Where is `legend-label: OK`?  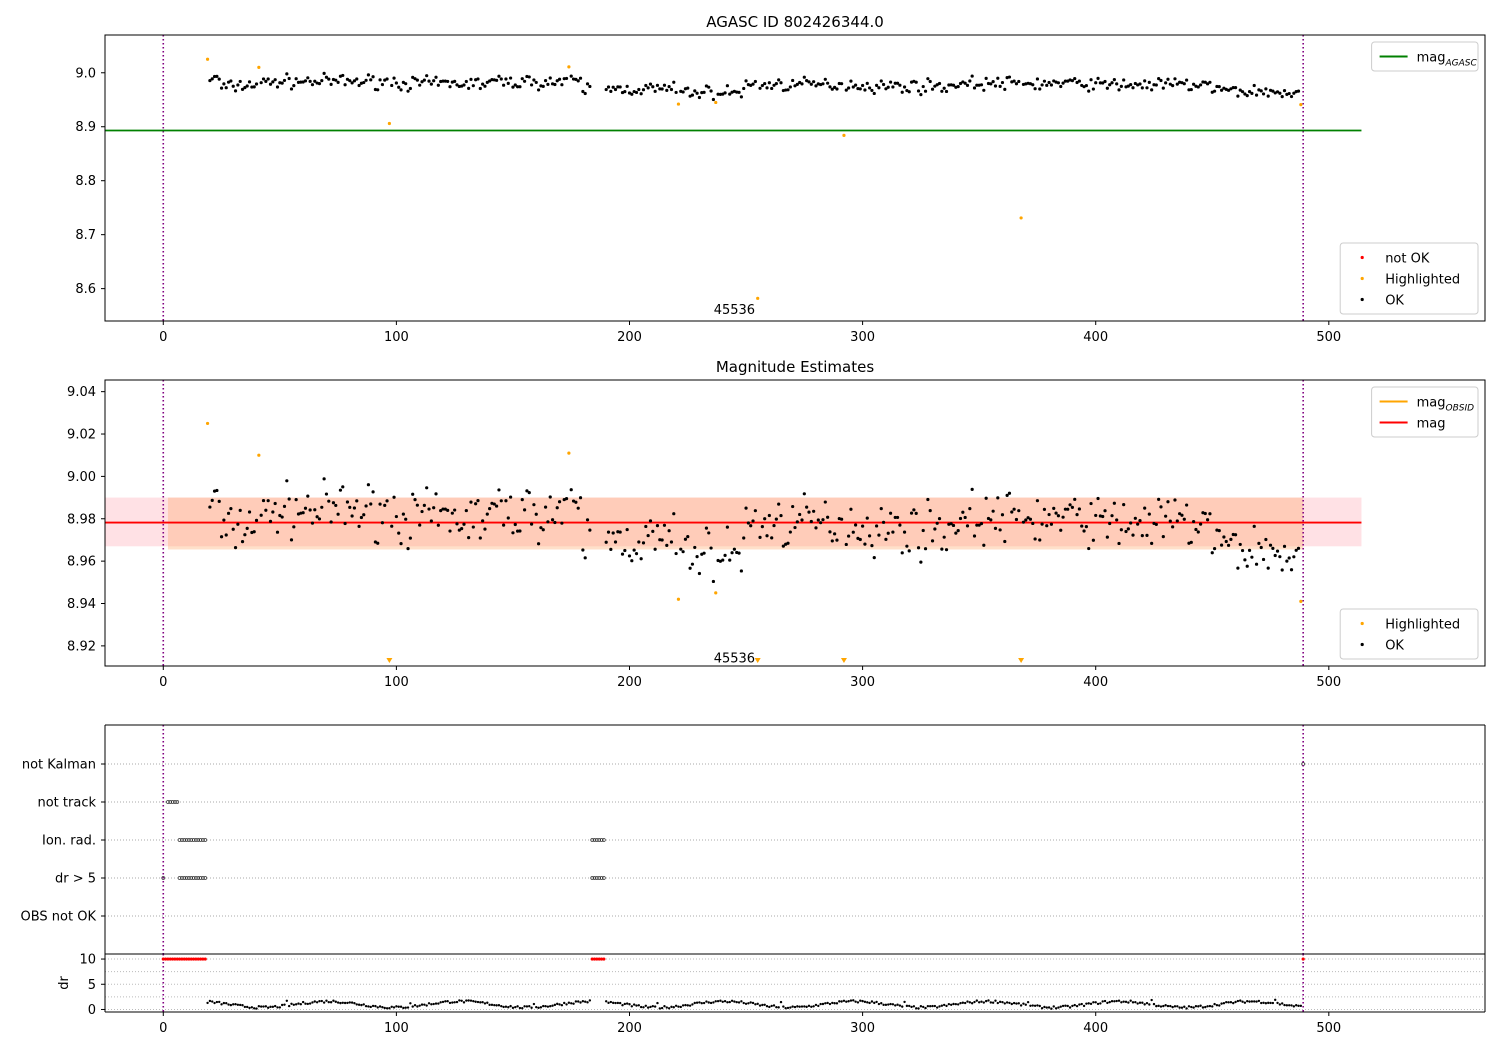 legend-label: OK is located at coordinates (1394, 646).